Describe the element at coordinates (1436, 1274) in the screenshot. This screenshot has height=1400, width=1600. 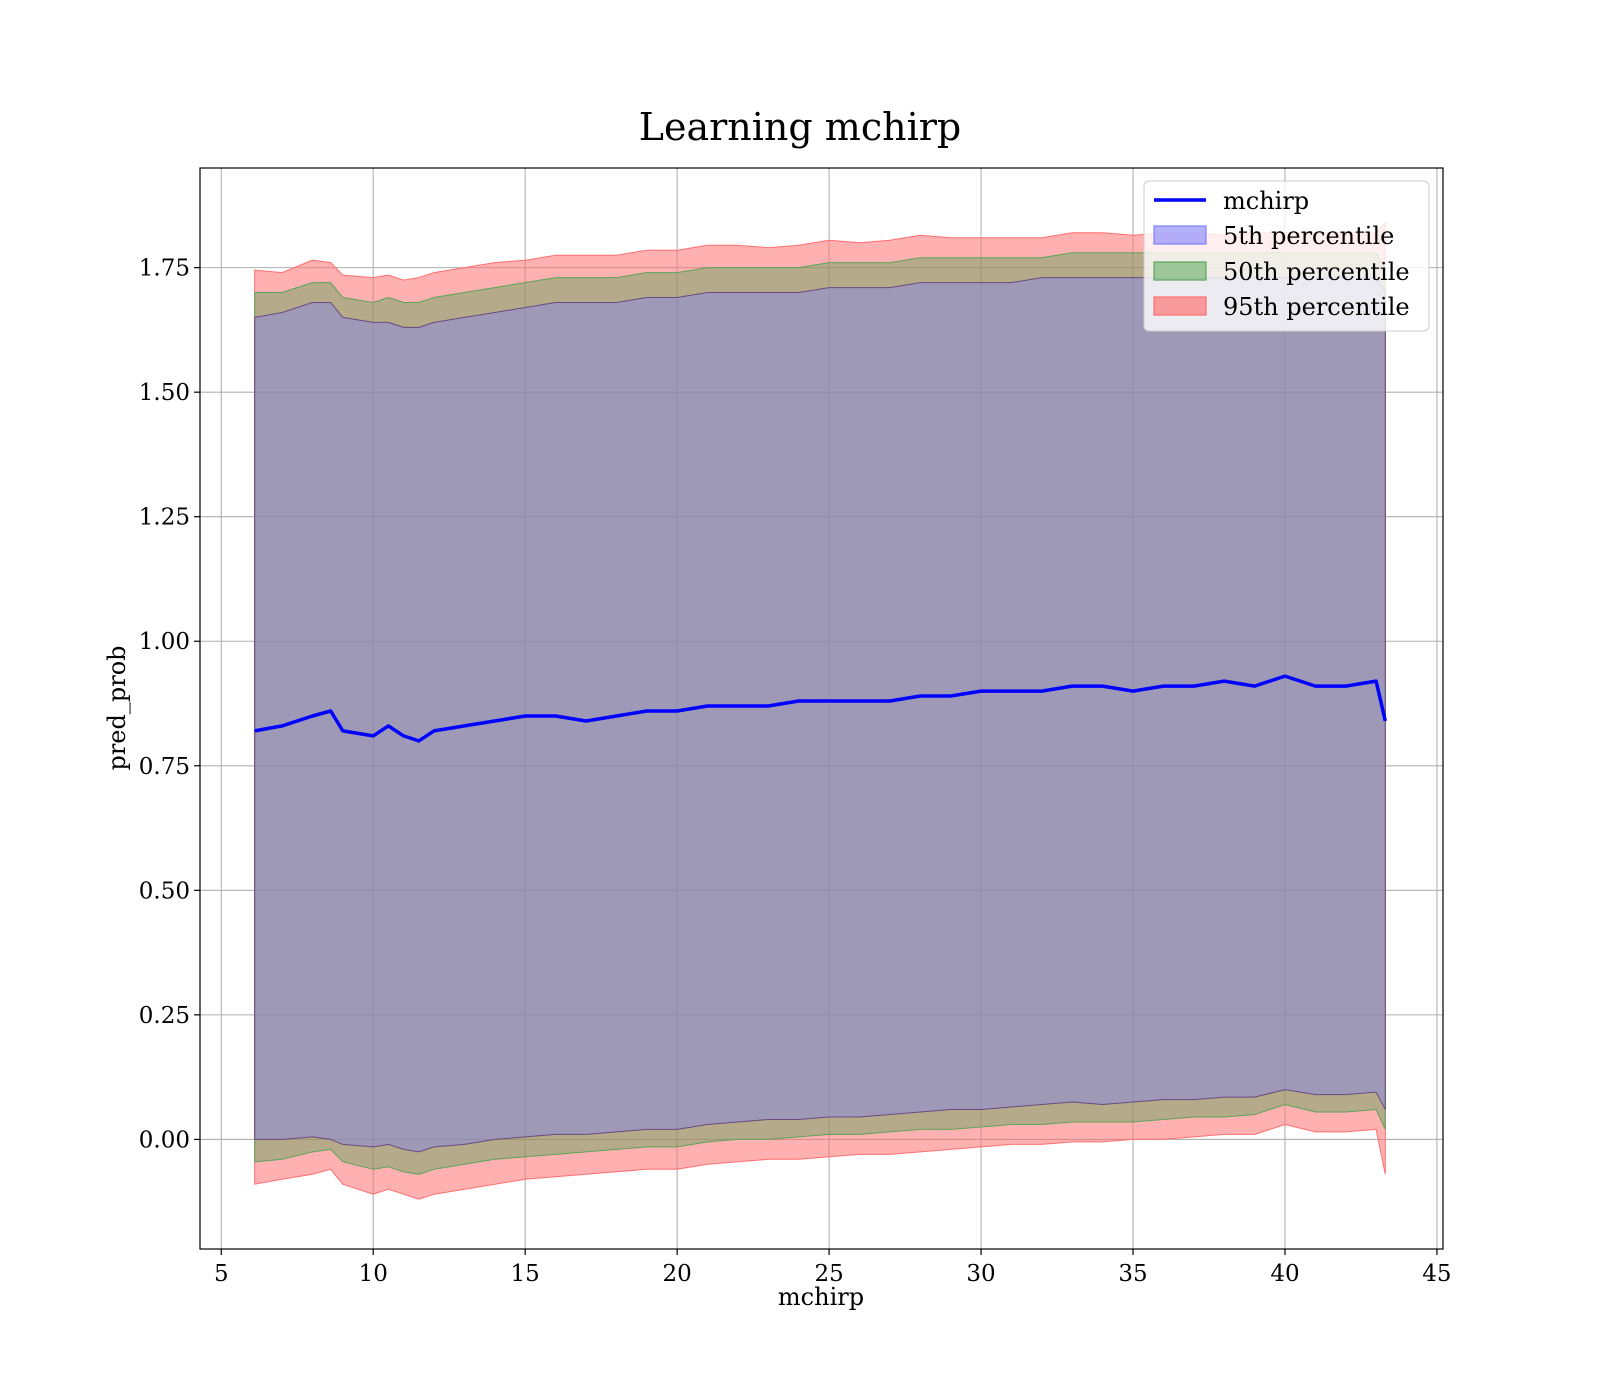
I see `x-tick-label: 45` at that location.